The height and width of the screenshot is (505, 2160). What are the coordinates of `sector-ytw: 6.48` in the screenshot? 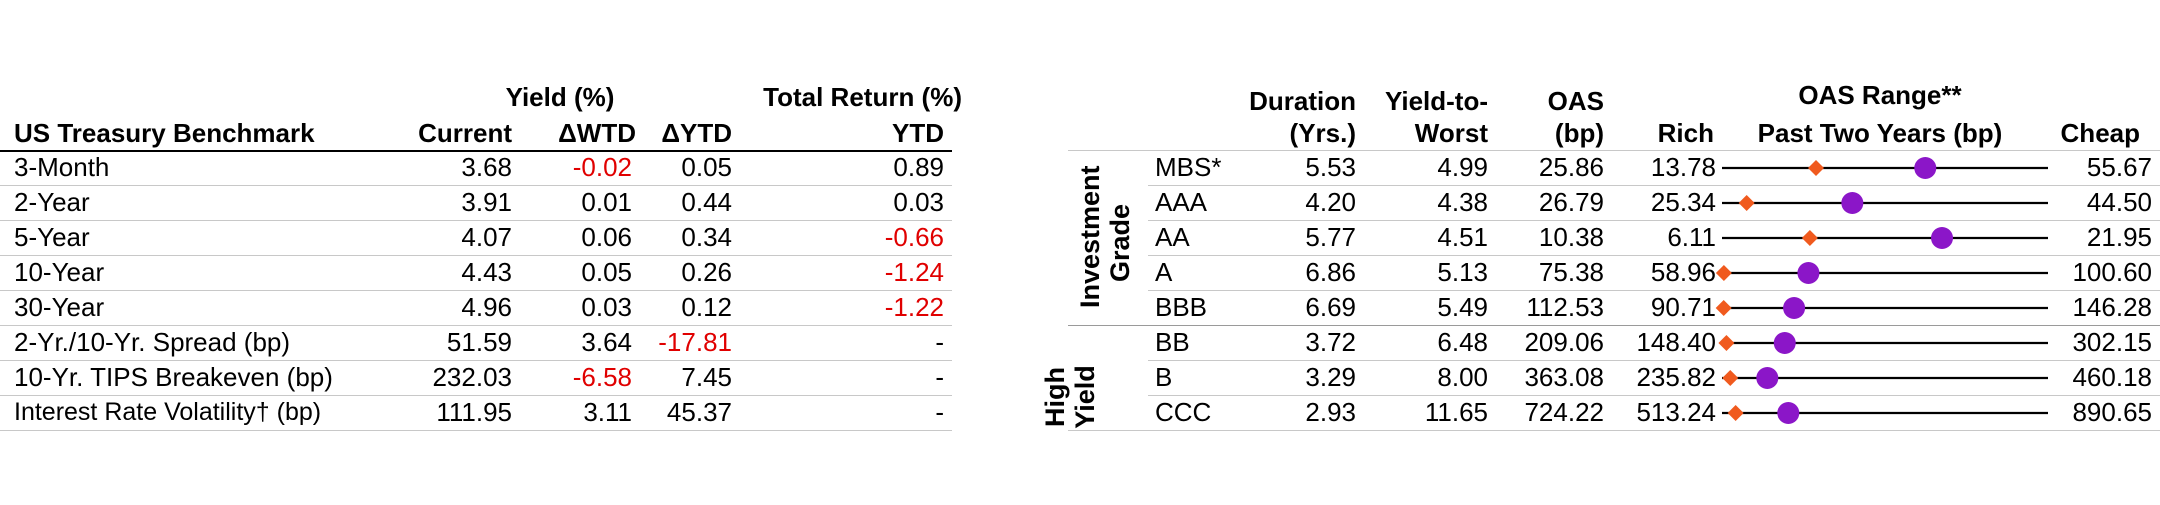 It's located at (1462, 342).